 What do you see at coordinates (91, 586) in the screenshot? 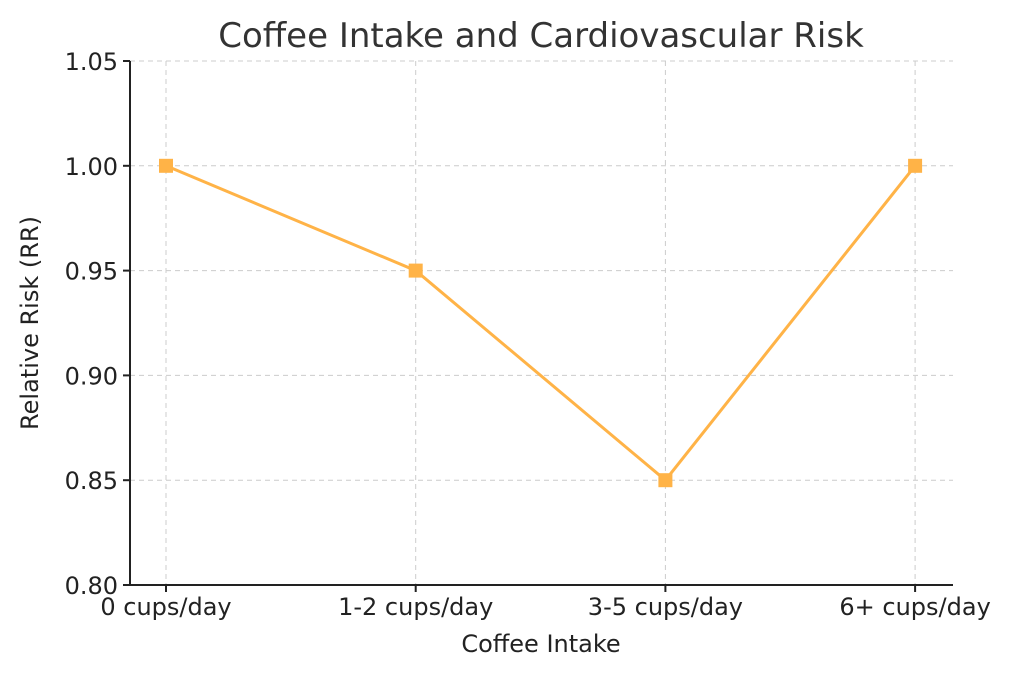
I see `y-tick-label: 0.80` at bounding box center [91, 586].